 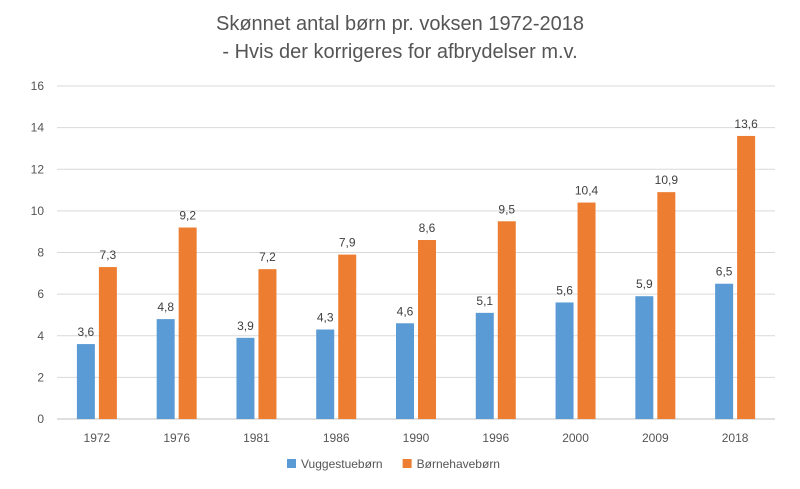 What do you see at coordinates (256, 438) in the screenshot?
I see `x-tick-label: 1981` at bounding box center [256, 438].